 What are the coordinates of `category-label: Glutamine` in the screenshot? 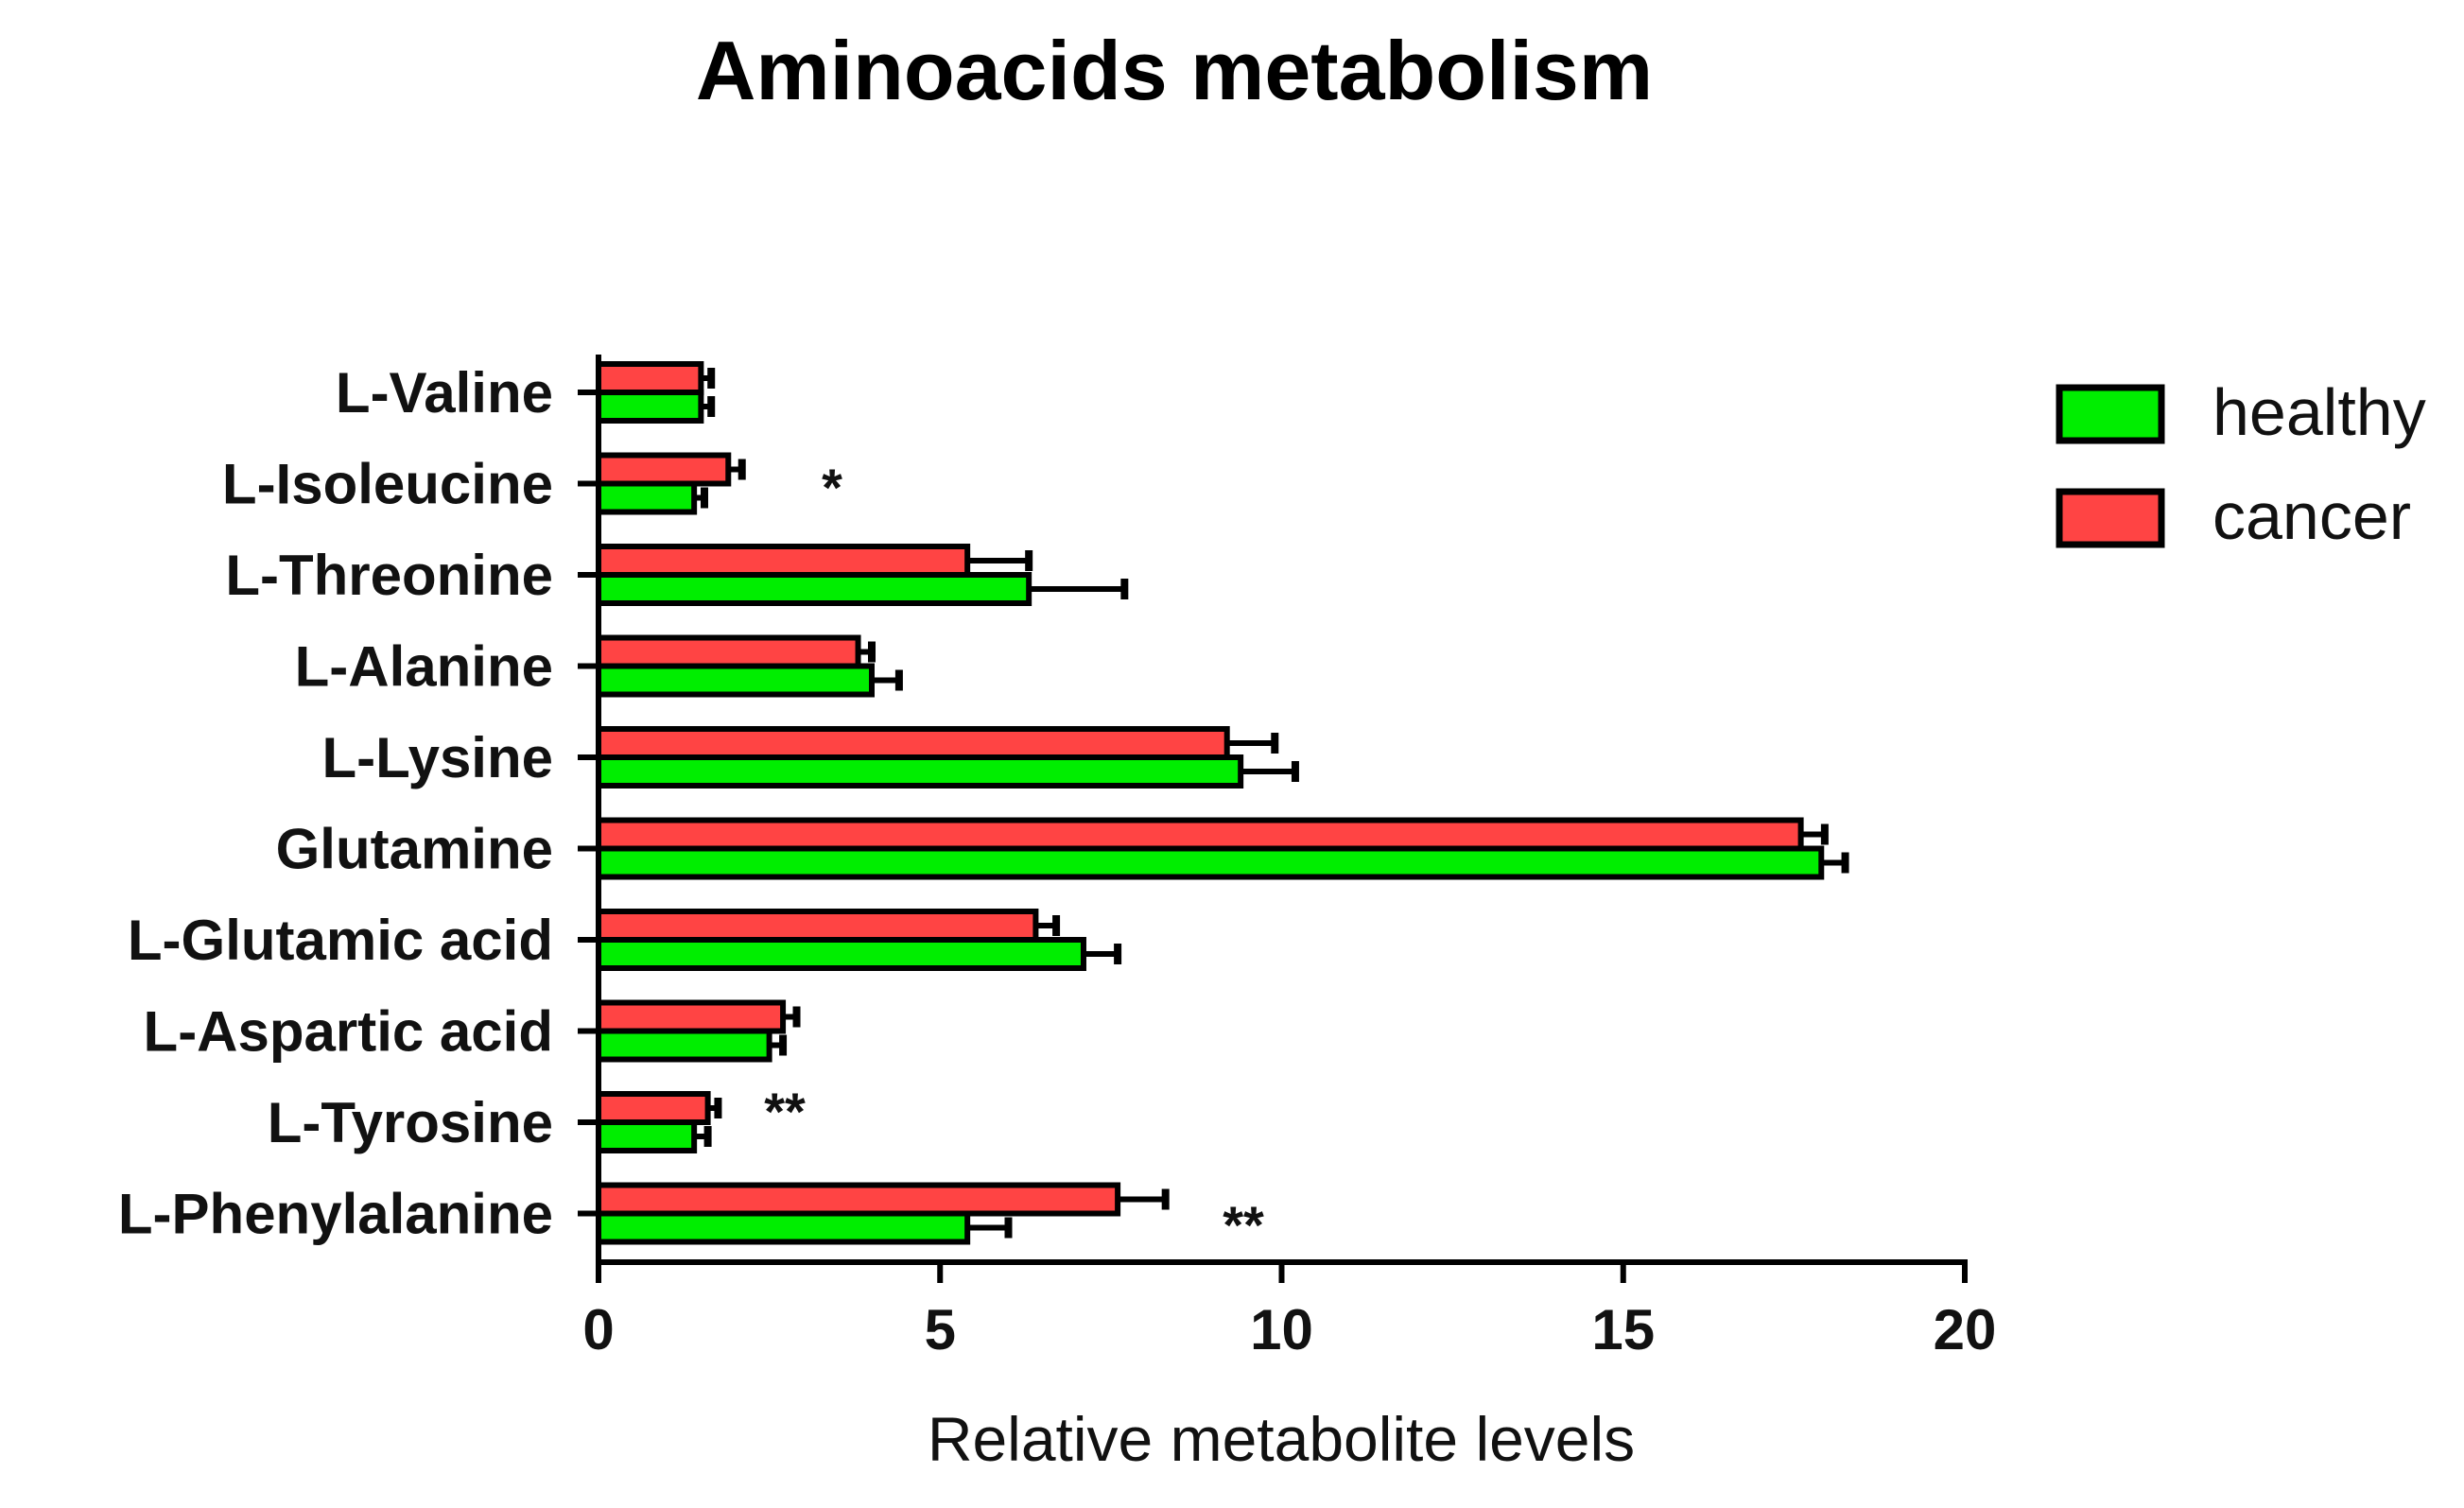 It's located at (414, 849).